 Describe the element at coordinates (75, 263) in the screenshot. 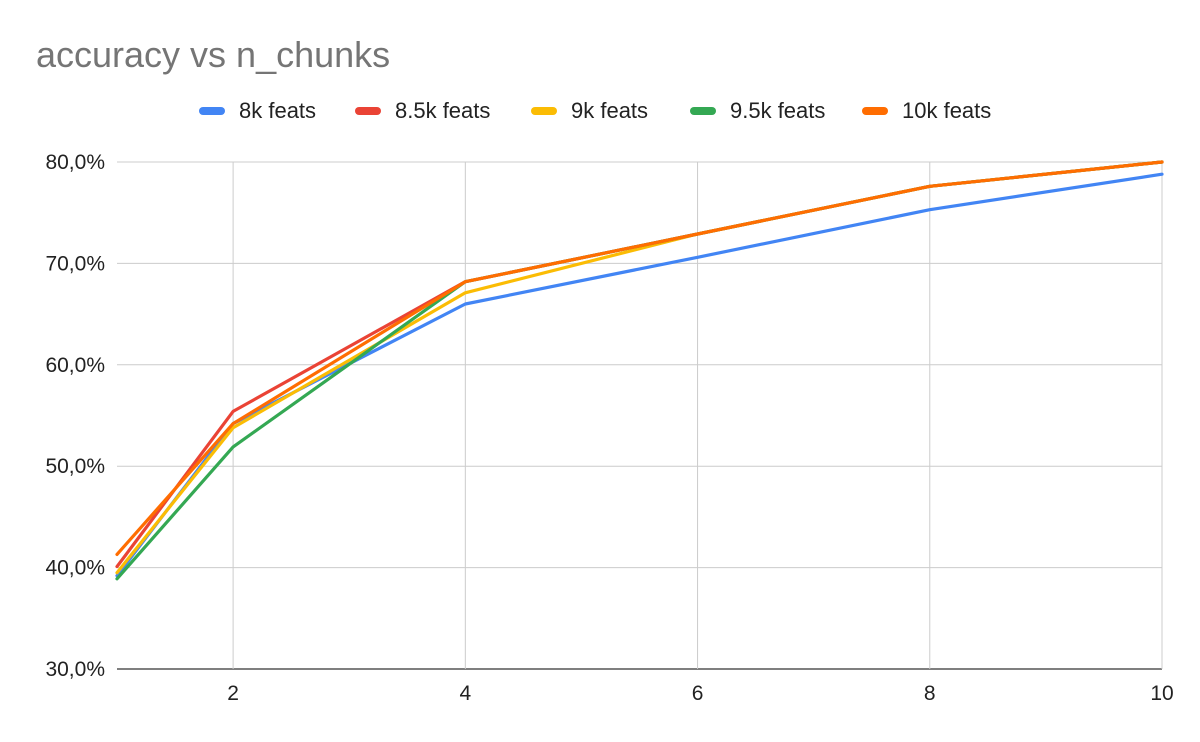

I see `y-tick-label: 70,0%` at that location.